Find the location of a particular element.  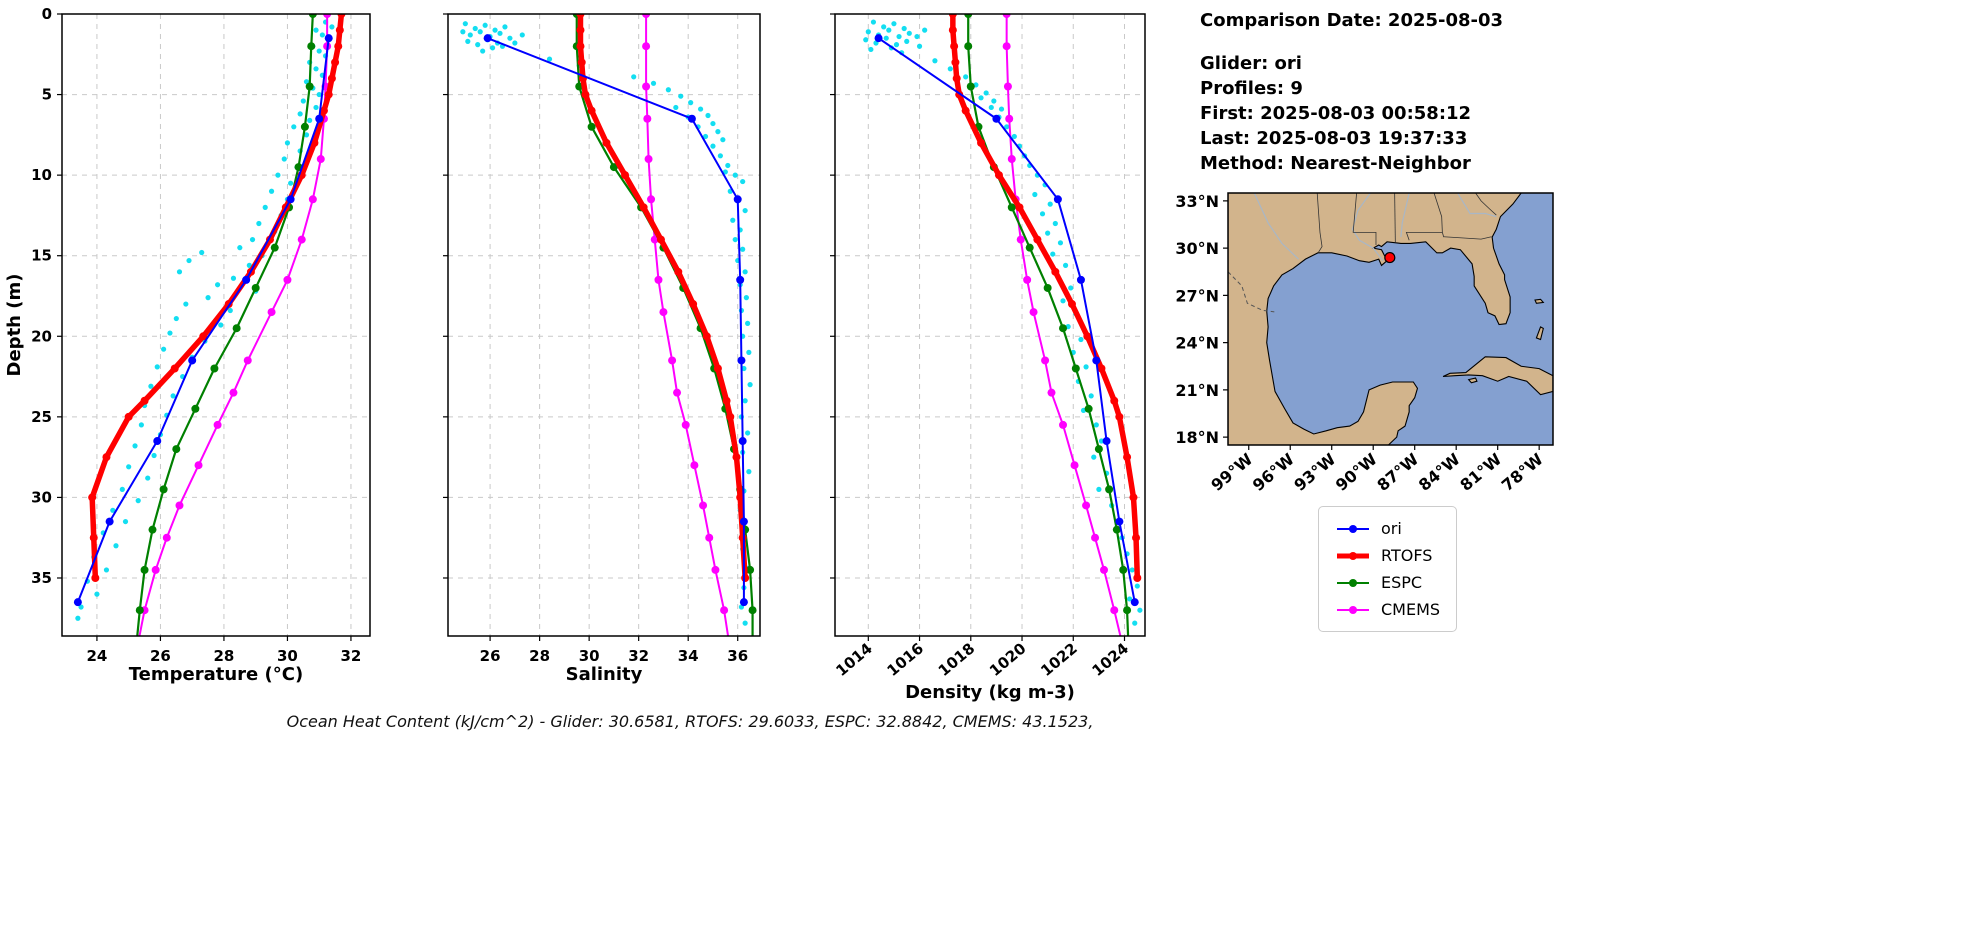

svg-text: 0 is located at coordinates (47, 14).